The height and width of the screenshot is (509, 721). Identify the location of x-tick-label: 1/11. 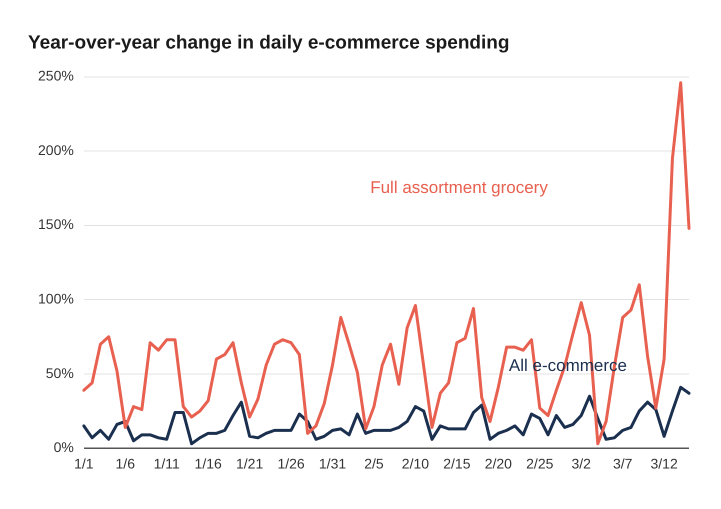
(167, 463).